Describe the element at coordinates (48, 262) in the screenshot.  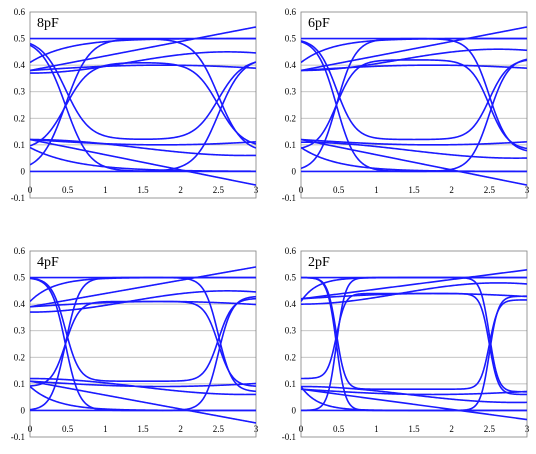
I see `panel-title: 4pF` at that location.